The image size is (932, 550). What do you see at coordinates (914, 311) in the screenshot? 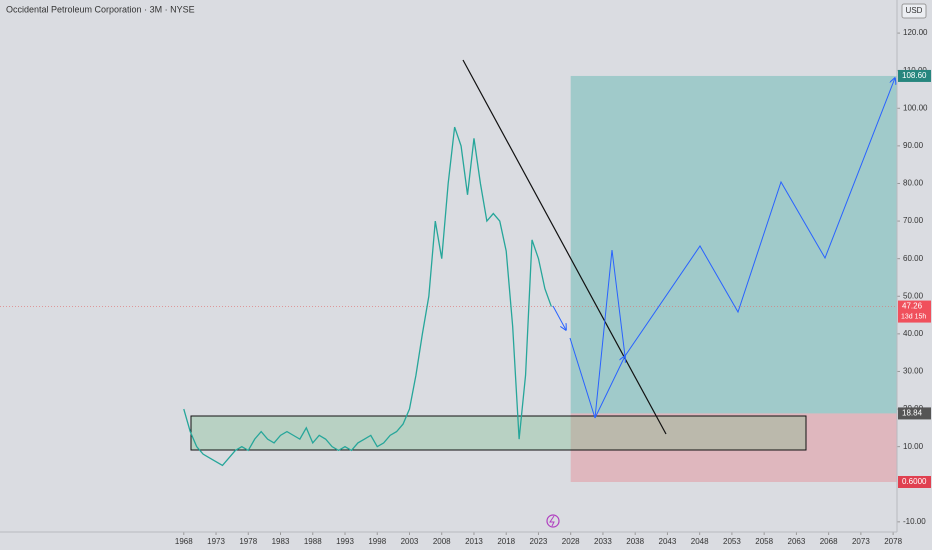
I see `current-price-bg` at bounding box center [914, 311].